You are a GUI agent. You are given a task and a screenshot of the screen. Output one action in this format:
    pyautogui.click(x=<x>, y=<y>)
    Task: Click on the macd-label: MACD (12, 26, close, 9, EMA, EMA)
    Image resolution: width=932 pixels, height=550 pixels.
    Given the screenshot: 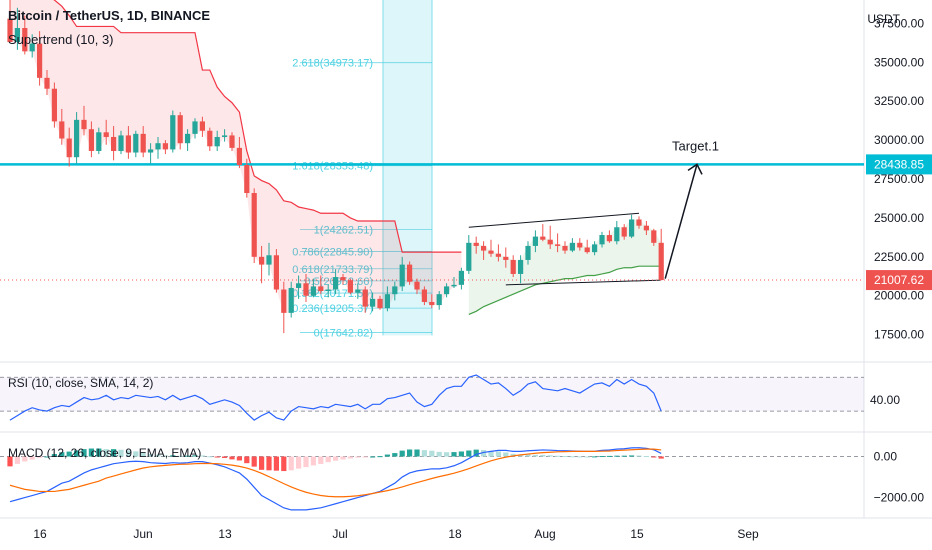 What is the action you would take?
    pyautogui.click(x=105, y=453)
    